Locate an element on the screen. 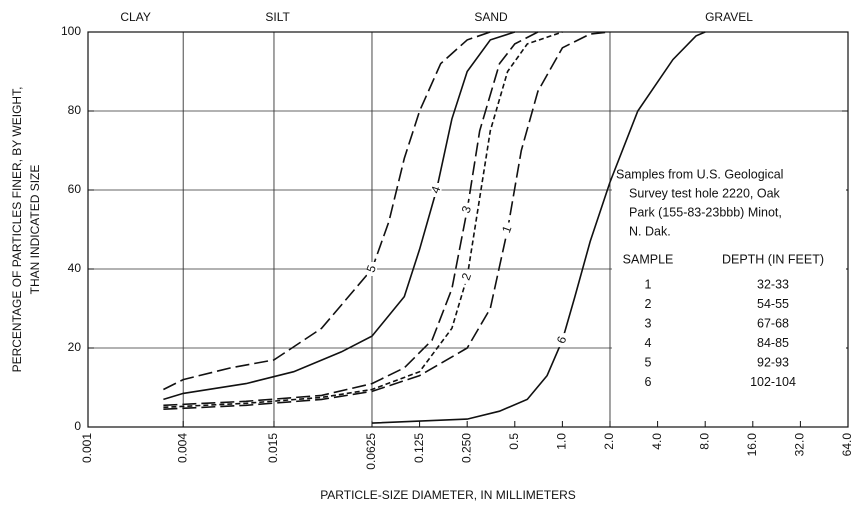  table-cell: 102-104 is located at coordinates (773, 382).